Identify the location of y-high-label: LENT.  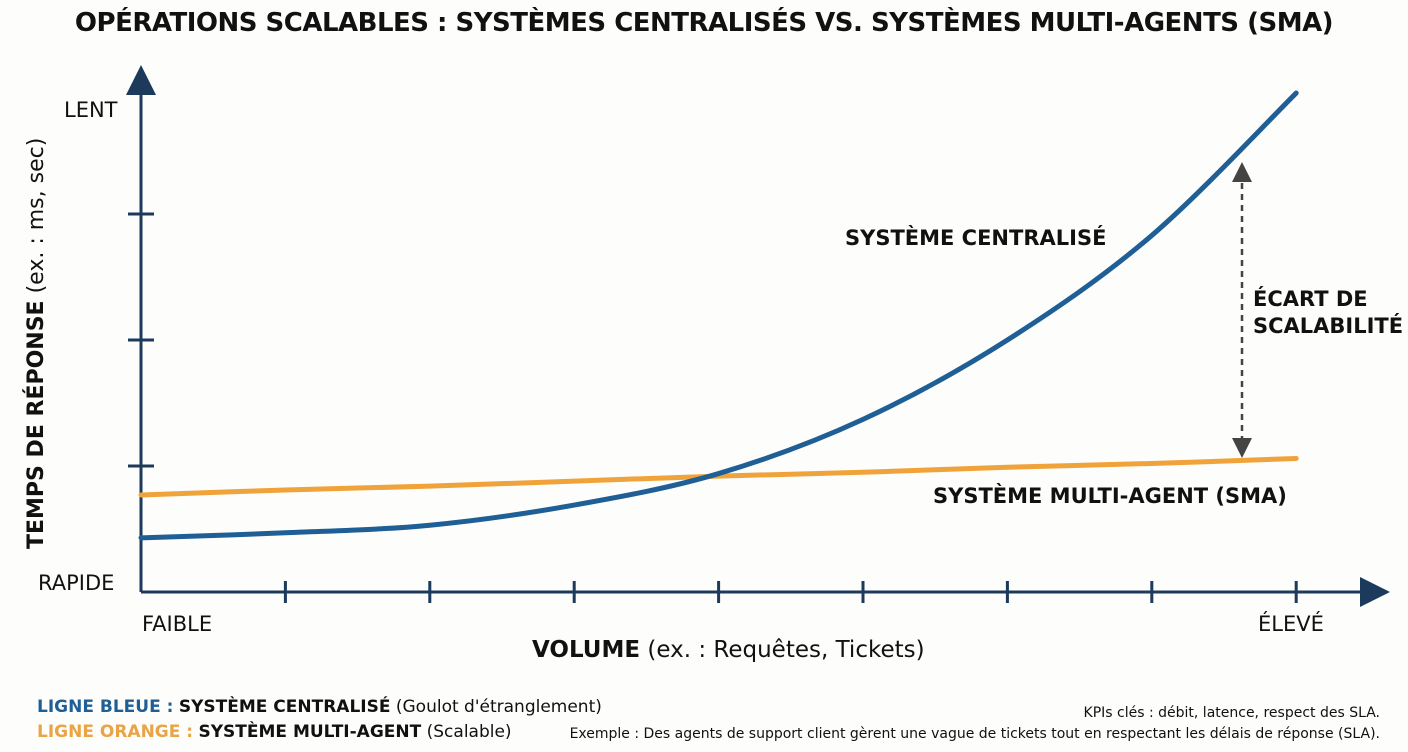
(91, 110).